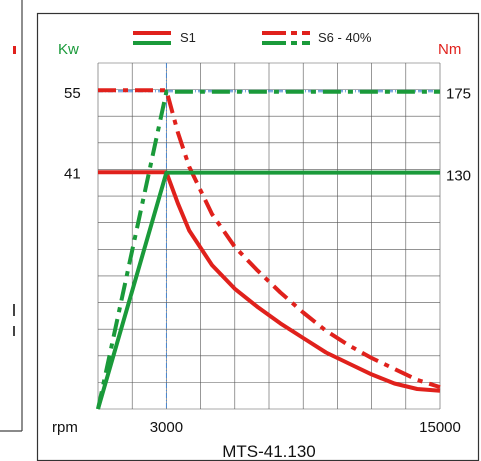 The height and width of the screenshot is (461, 481). I want to click on right-axis-label: Nm, so click(449, 49).